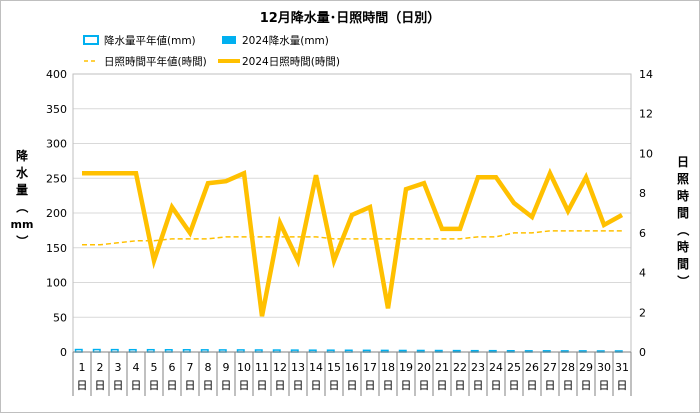 This screenshot has height=413, width=700. Describe the element at coordinates (56, 74) in the screenshot. I see `left-tick-label: 400` at that location.